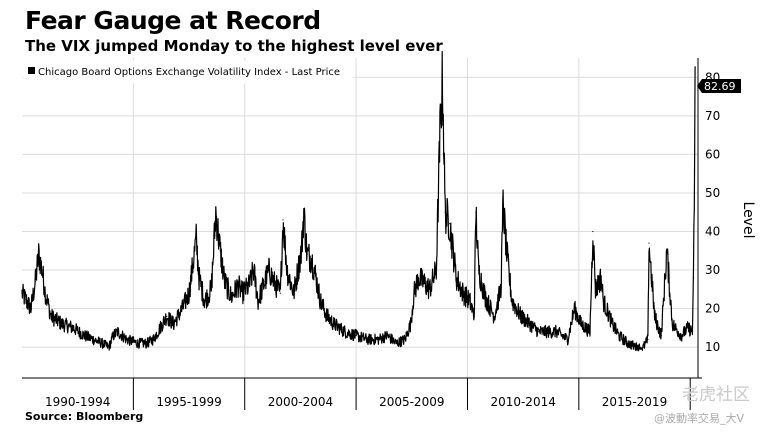  What do you see at coordinates (522, 402) in the screenshot?
I see `x-category-label-4: 2010-2014` at bounding box center [522, 402].